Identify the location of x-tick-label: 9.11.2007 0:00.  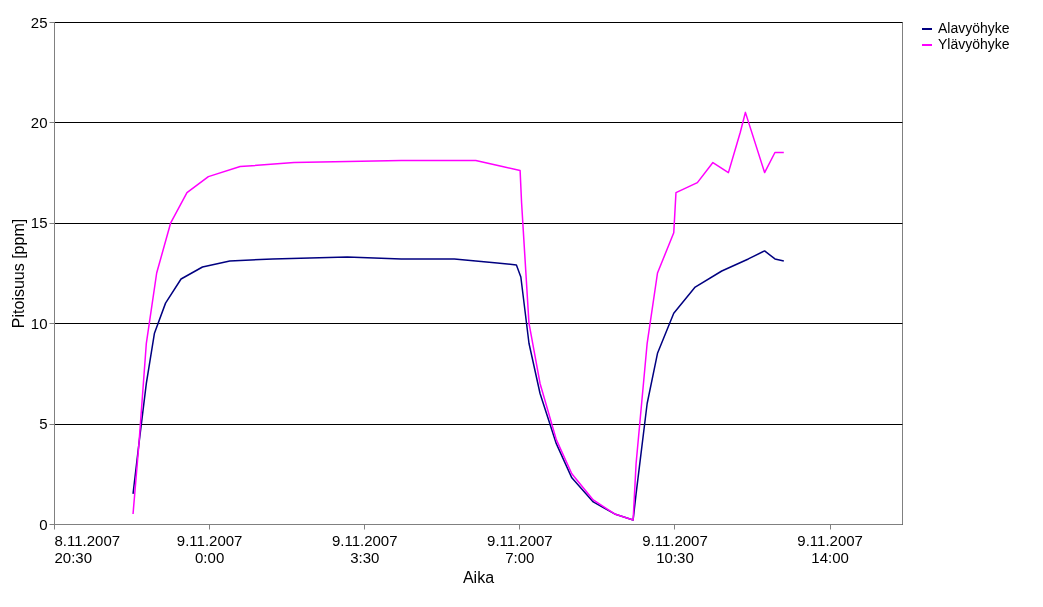
(209, 548).